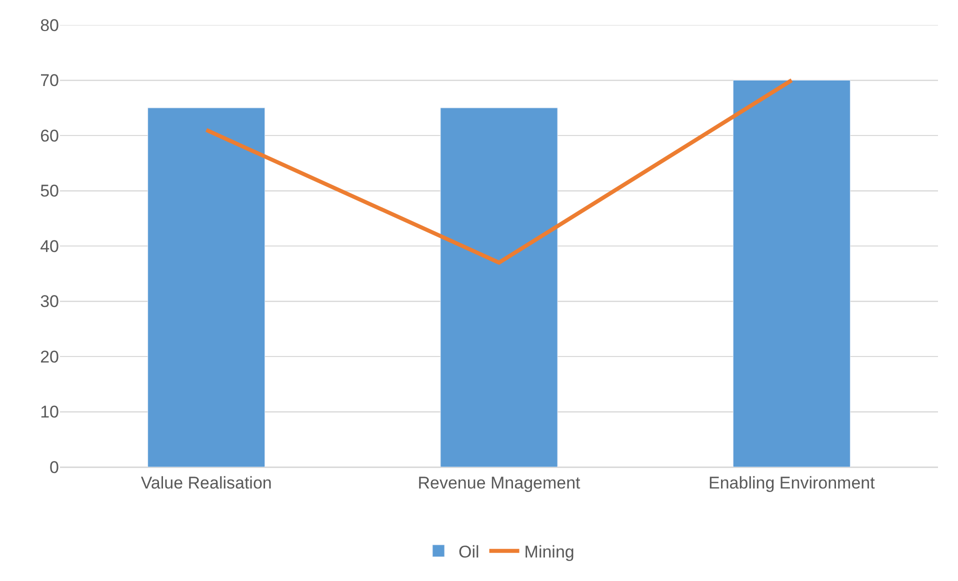 The height and width of the screenshot is (581, 958). Describe the element at coordinates (49, 356) in the screenshot. I see `y-tick-label: 20` at that location.